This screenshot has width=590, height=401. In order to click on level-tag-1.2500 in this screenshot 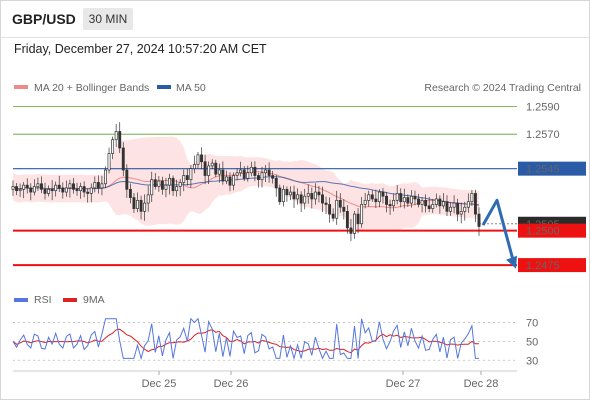, I will do `click(552, 230)`.